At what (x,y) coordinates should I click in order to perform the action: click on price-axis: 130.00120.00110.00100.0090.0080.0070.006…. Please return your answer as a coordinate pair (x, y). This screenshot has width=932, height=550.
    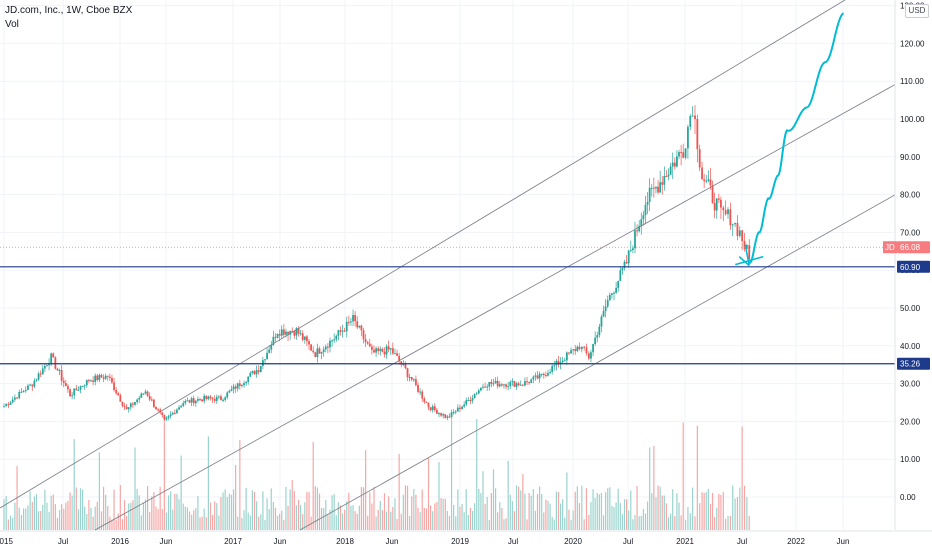
    Looking at the image, I should click on (913, 275).